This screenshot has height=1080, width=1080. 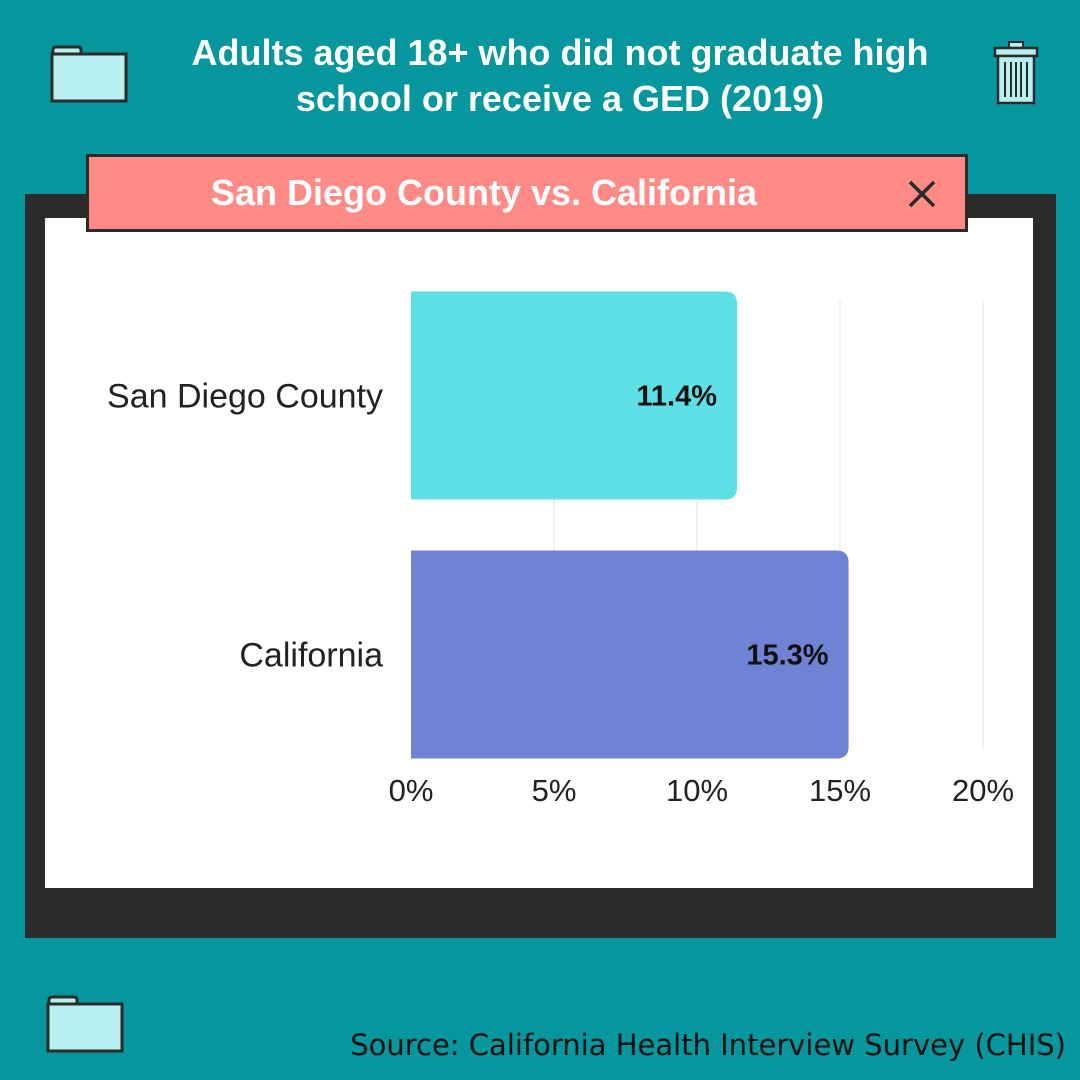 I want to click on x-tick-label: 10%, so click(x=697, y=790).